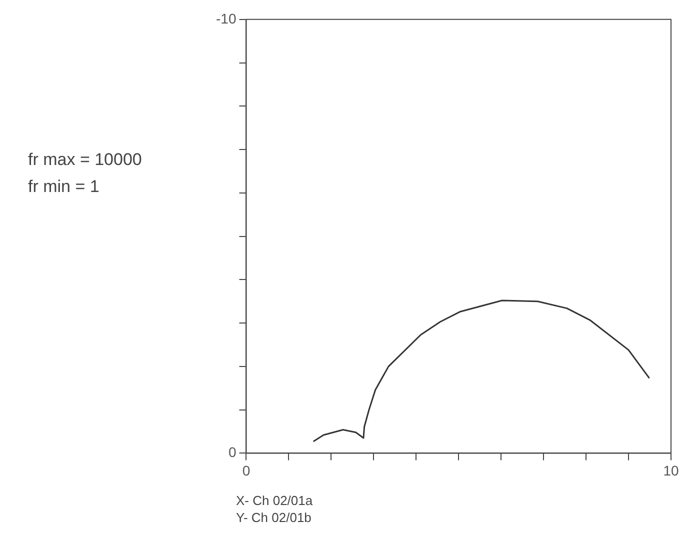  Describe the element at coordinates (671, 470) in the screenshot. I see `x-tick-label: 10` at that location.